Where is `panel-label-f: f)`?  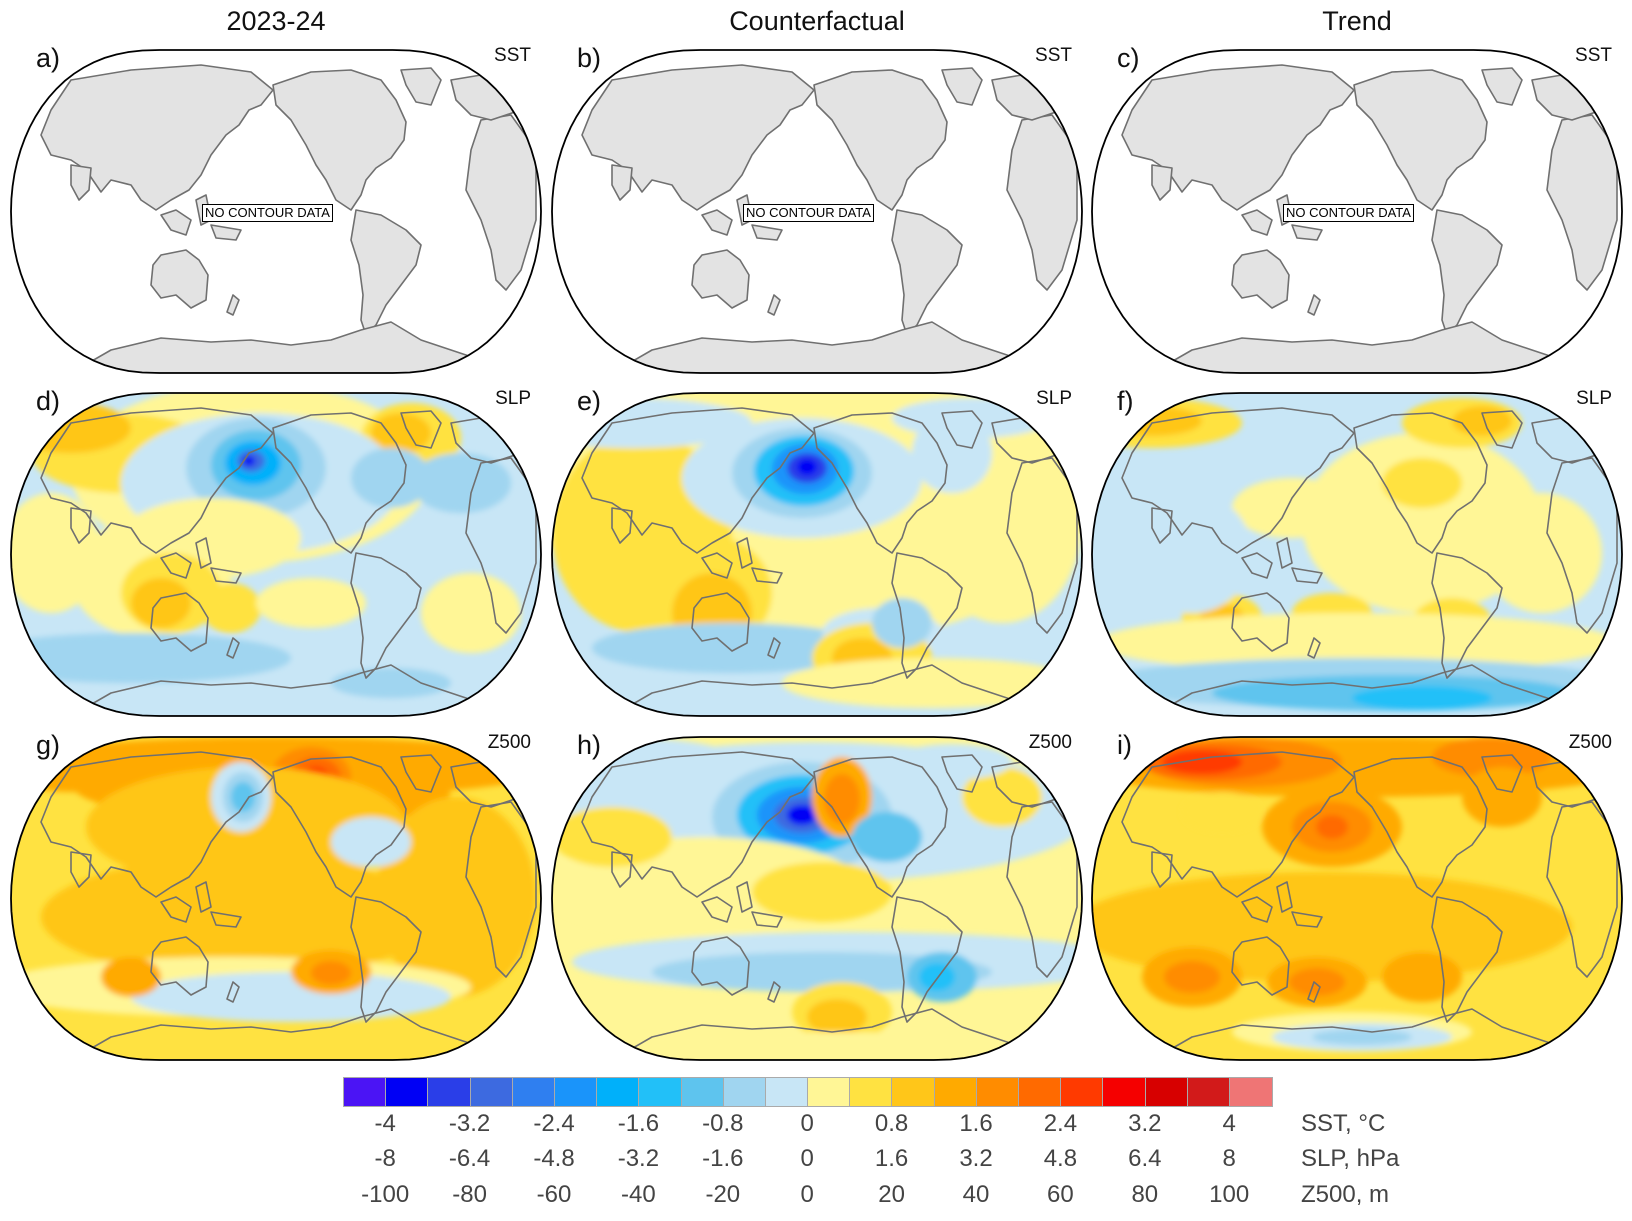 panel-label-f: f) is located at coordinates (1125, 401).